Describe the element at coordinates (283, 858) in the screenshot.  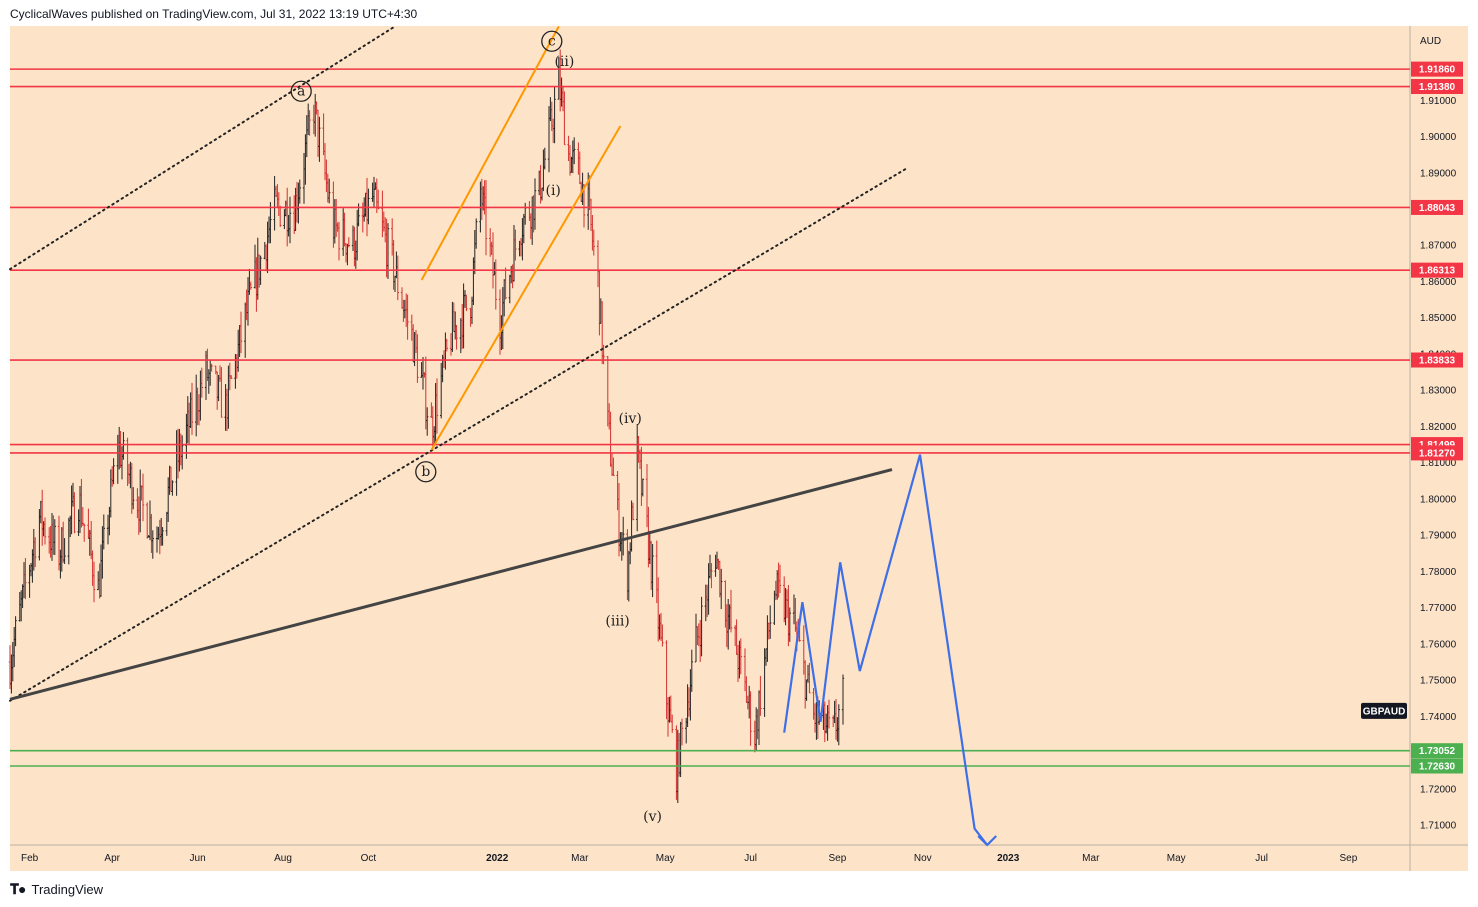
I see `time-tick-label: Aug` at that location.